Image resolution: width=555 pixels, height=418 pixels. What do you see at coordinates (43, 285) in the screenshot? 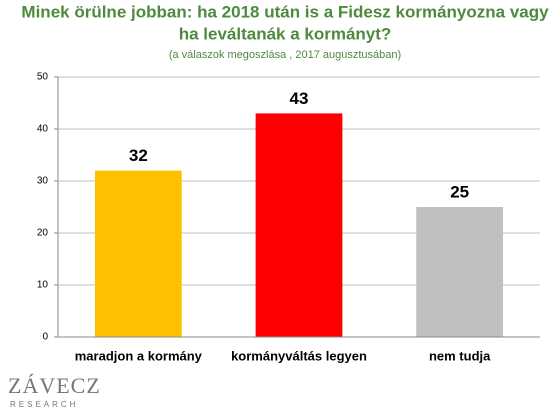
I see `y-tick-label: 10` at bounding box center [43, 285].